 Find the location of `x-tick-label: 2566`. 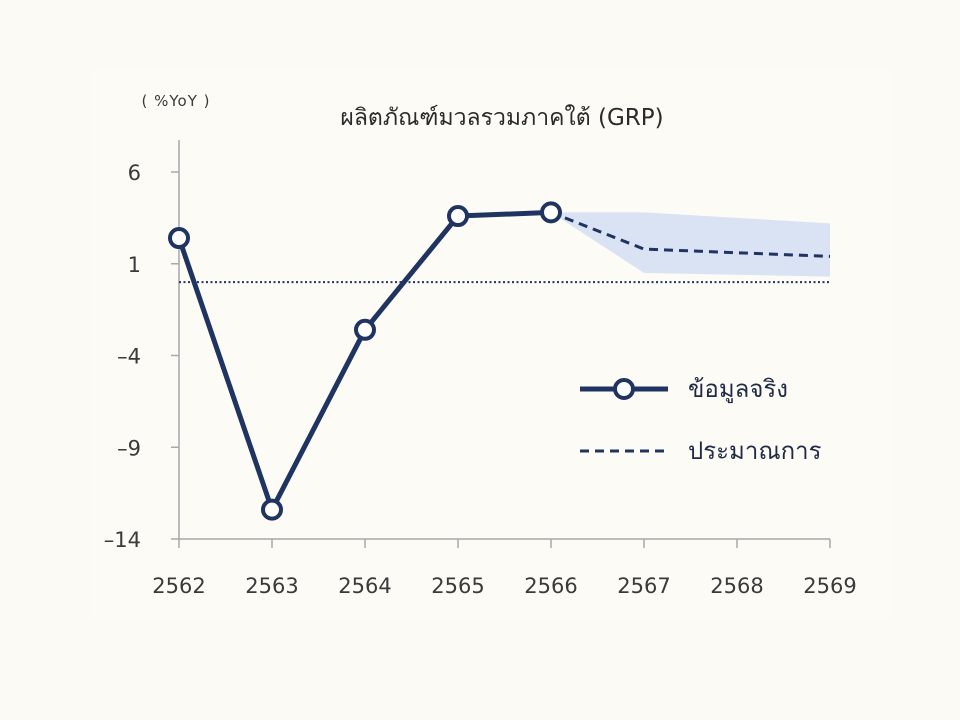

x-tick-label: 2566 is located at coordinates (550, 586).